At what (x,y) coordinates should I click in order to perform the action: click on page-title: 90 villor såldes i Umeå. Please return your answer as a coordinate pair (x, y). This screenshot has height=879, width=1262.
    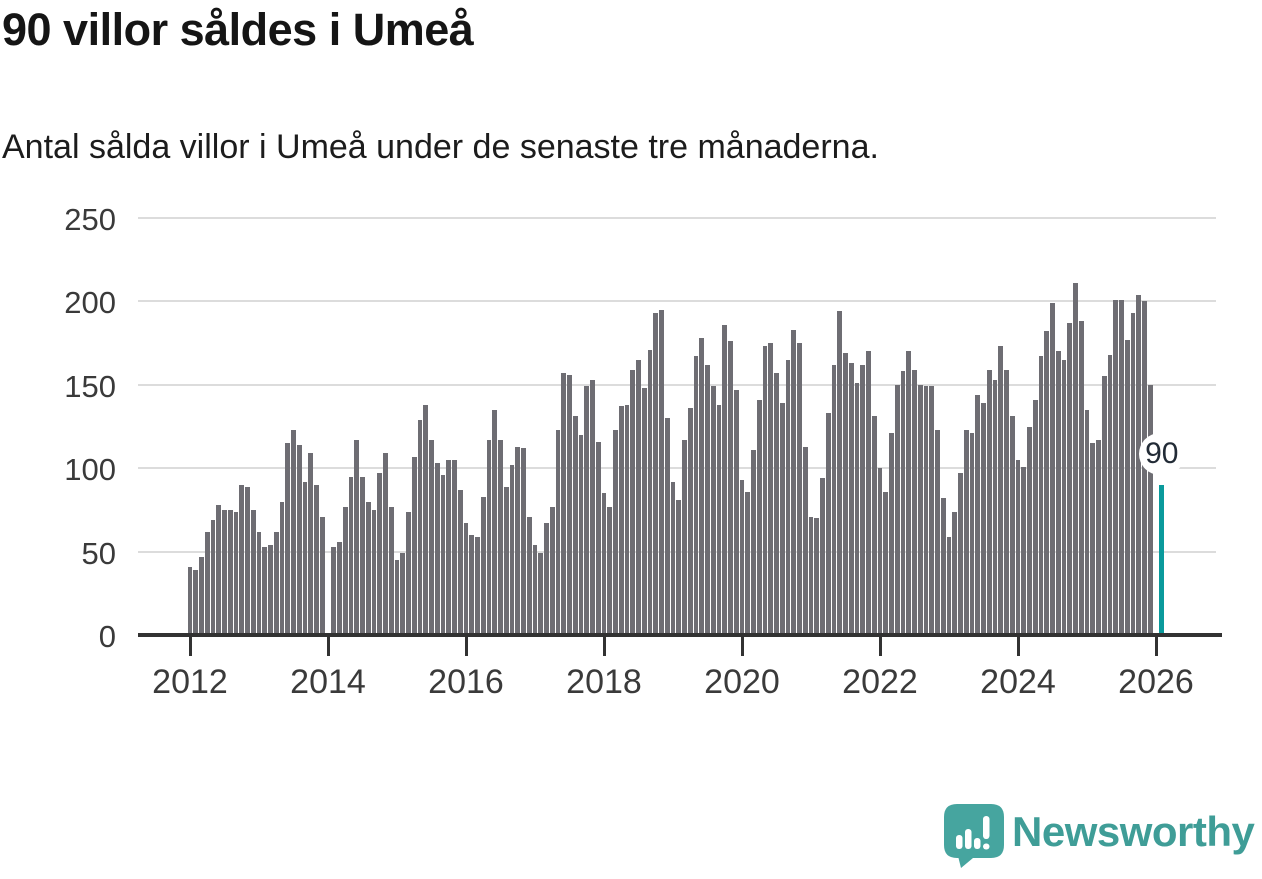
    Looking at the image, I should click on (238, 29).